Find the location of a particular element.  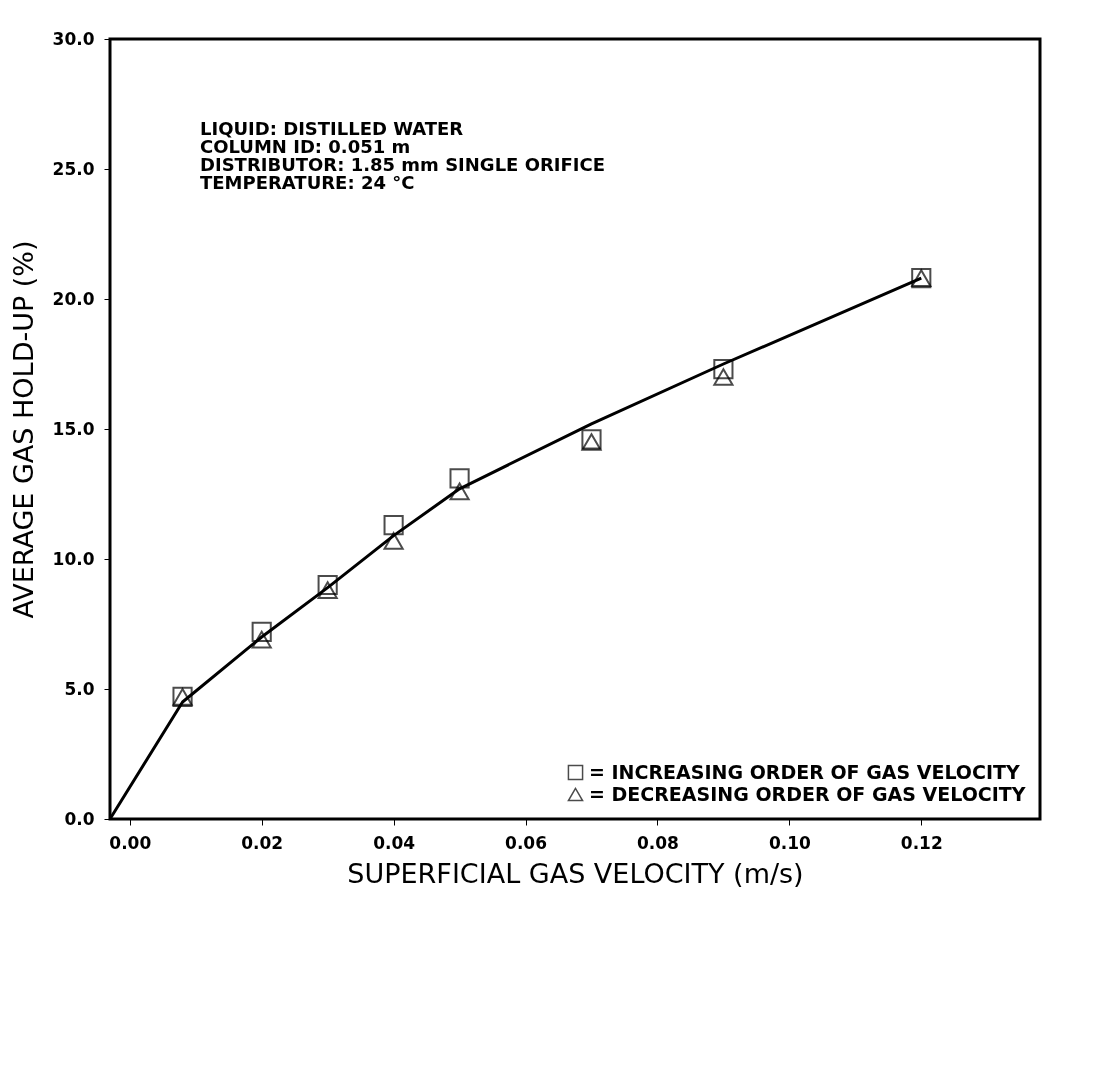

y-tick-label: 20.0 is located at coordinates (73, 298).